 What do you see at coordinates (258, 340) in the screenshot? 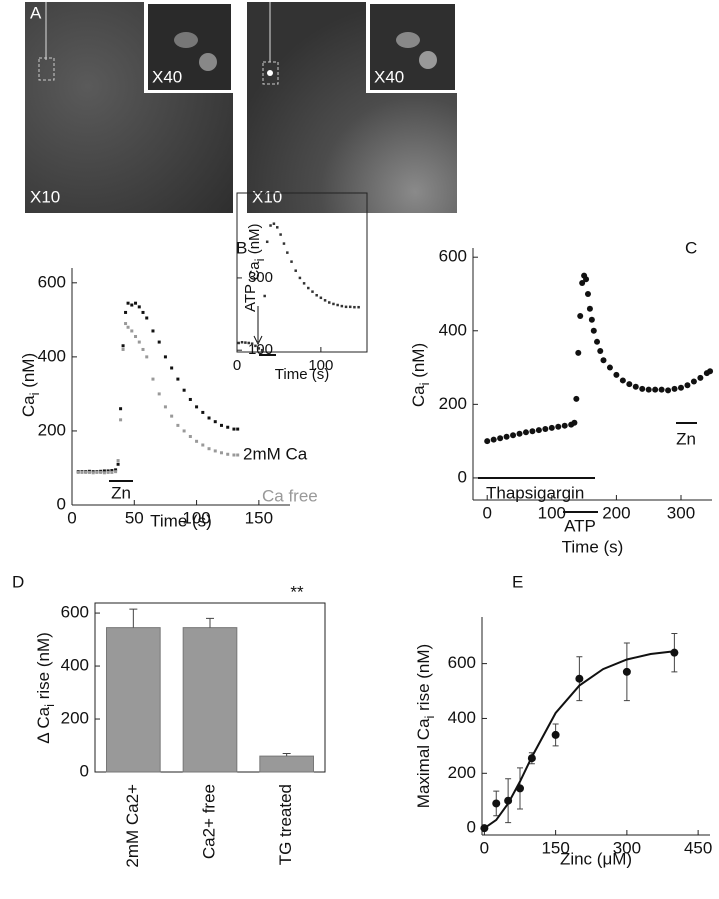
I see `arrow-head` at bounding box center [258, 340].